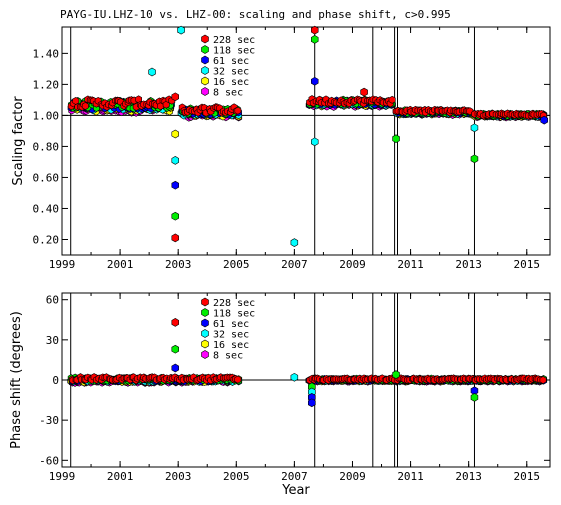  What do you see at coordinates (46, 115) in the screenshot?
I see `y-tick-label: 1.00` at bounding box center [46, 115].